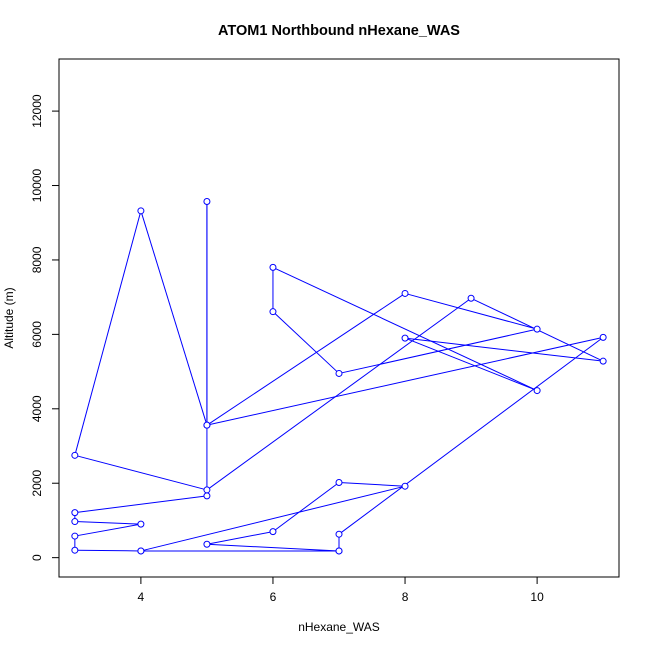 Image resolution: width=650 pixels, height=650 pixels. Describe the element at coordinates (537, 597) in the screenshot. I see `x-tick-label: 10` at that location.